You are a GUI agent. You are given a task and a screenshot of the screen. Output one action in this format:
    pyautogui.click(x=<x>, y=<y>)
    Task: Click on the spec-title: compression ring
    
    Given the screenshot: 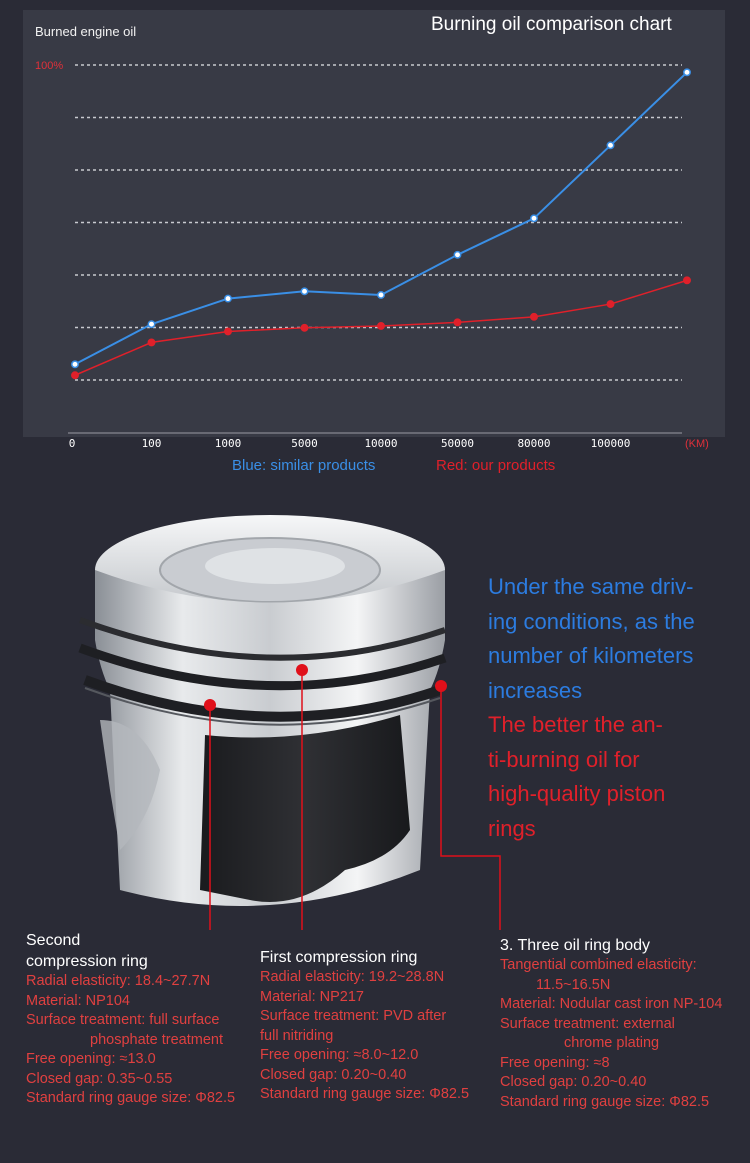 What is the action you would take?
    pyautogui.click(x=87, y=961)
    